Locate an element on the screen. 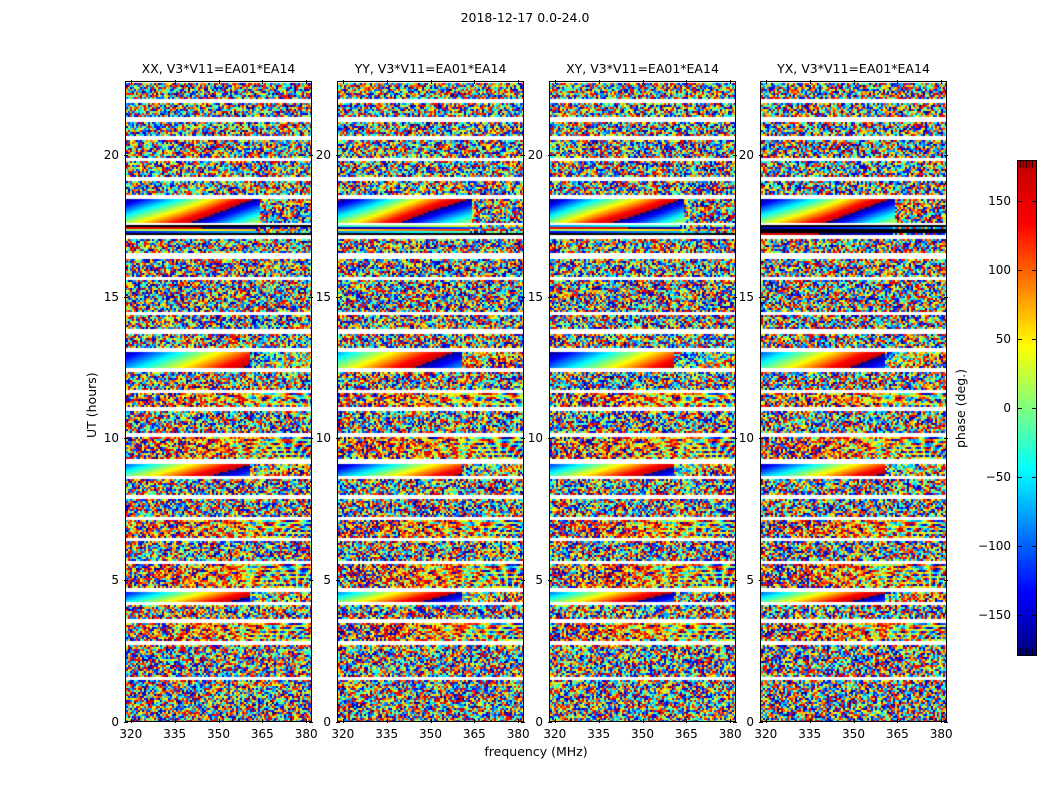  panel-title-xx: XX, V3*V11=EA01*EA14 is located at coordinates (218, 68).